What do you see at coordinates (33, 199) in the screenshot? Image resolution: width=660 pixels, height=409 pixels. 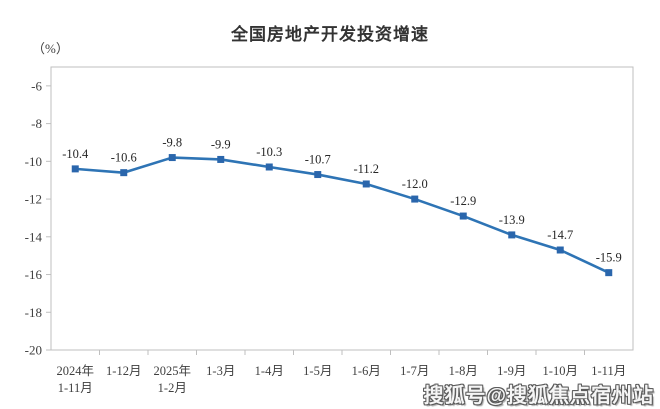 I see `y-axis-tick-label: -12` at bounding box center [33, 199].